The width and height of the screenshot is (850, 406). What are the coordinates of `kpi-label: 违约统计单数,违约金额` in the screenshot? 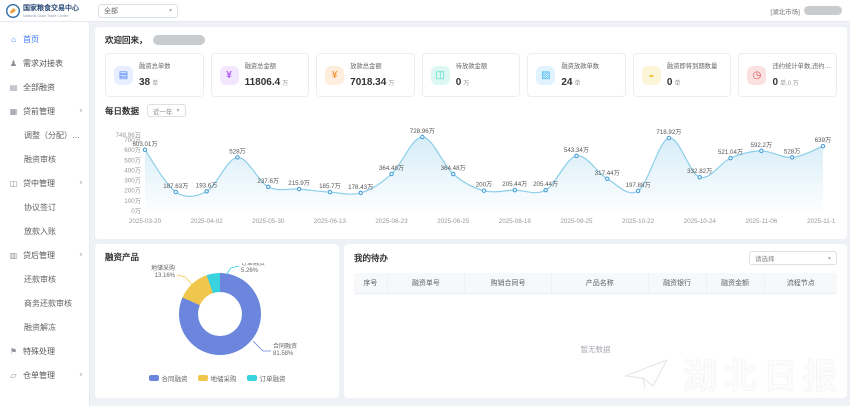 It's located at (802, 66).